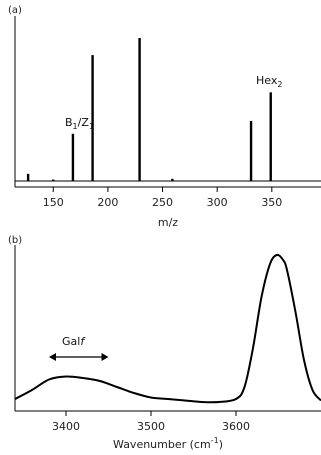  I want to click on x-tick-label-150: 150, so click(53, 202).